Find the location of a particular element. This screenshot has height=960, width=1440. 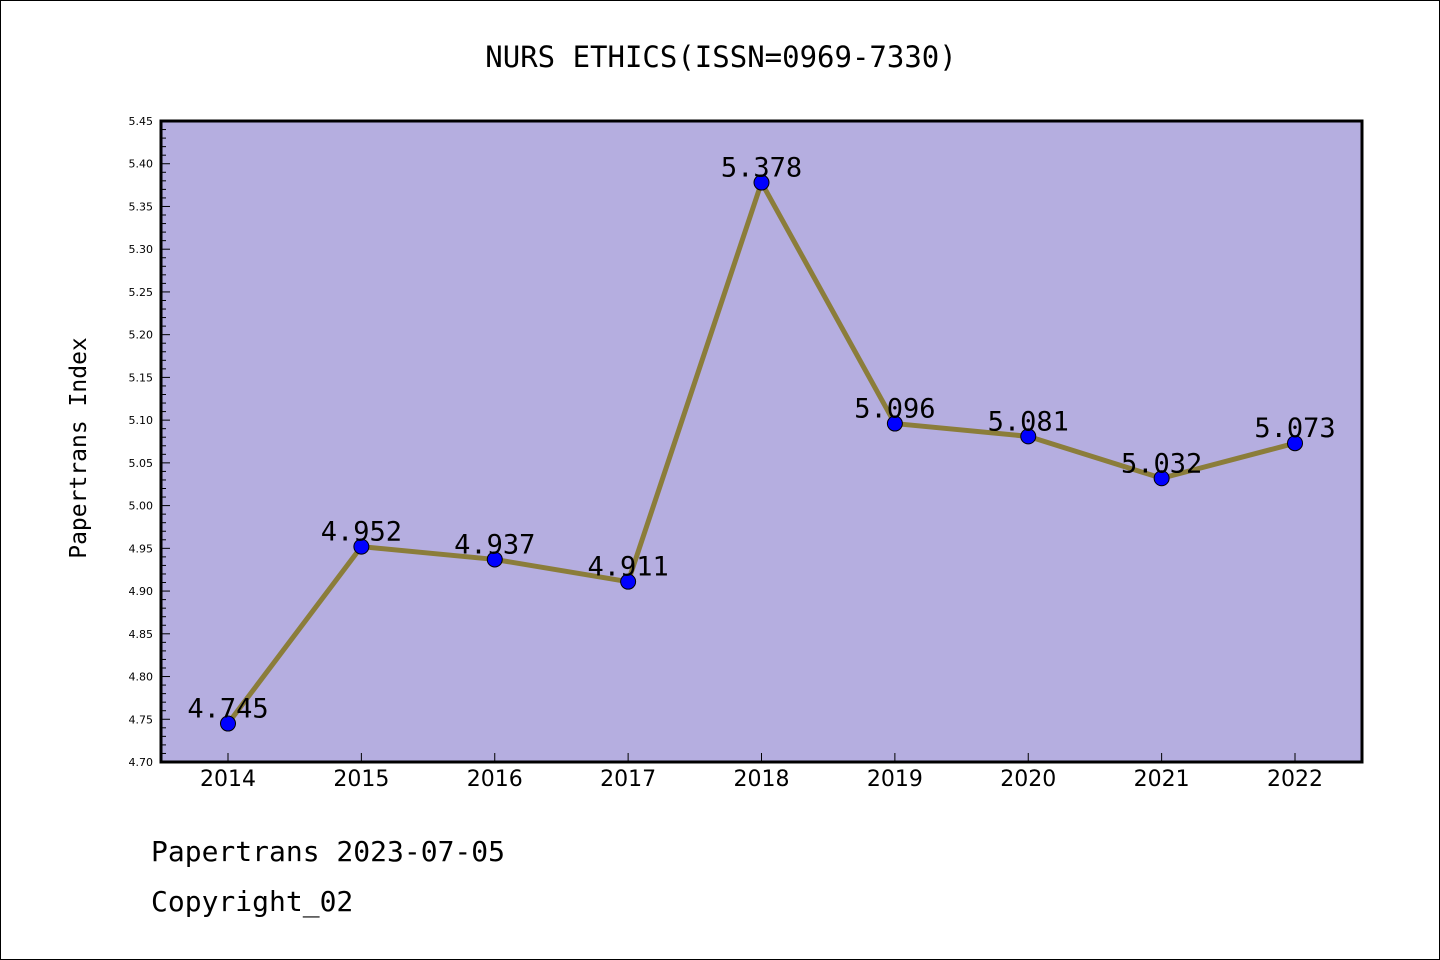

y-tick-label: 5.10 is located at coordinates (141, 420).